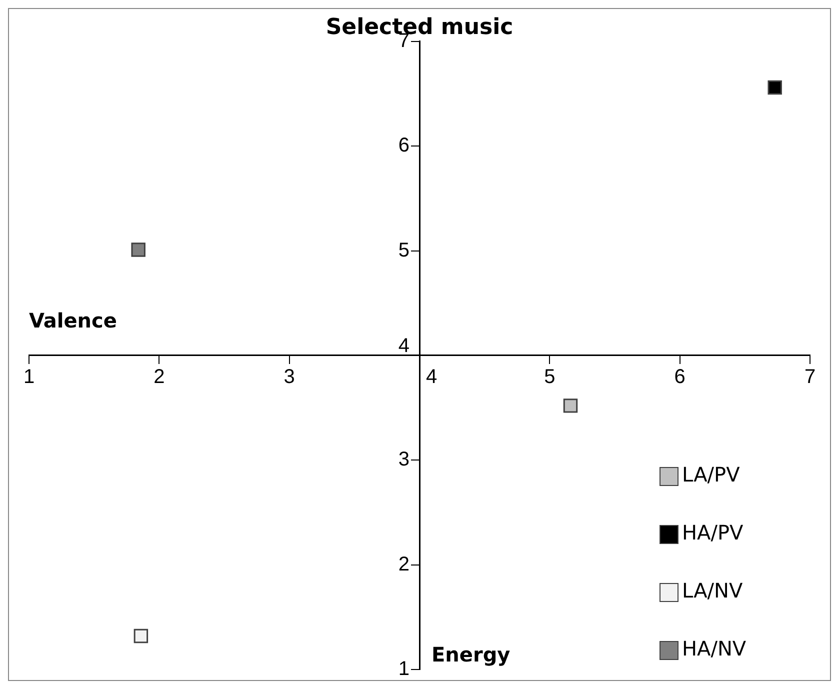 This screenshot has width=839, height=689. I want to click on legend-label: LA/NV, so click(712, 590).